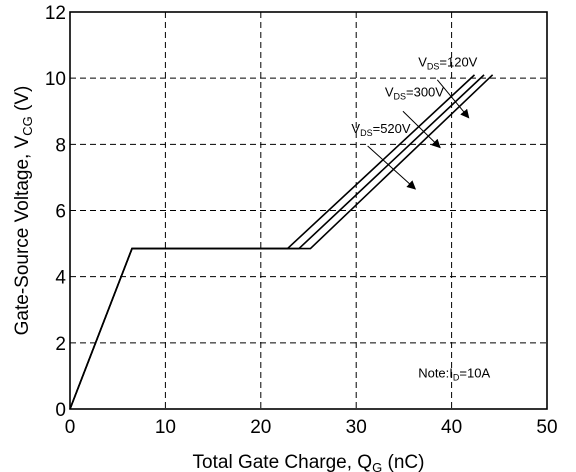  What do you see at coordinates (451, 427) in the screenshot?
I see `x-tick-label: 40` at bounding box center [451, 427].